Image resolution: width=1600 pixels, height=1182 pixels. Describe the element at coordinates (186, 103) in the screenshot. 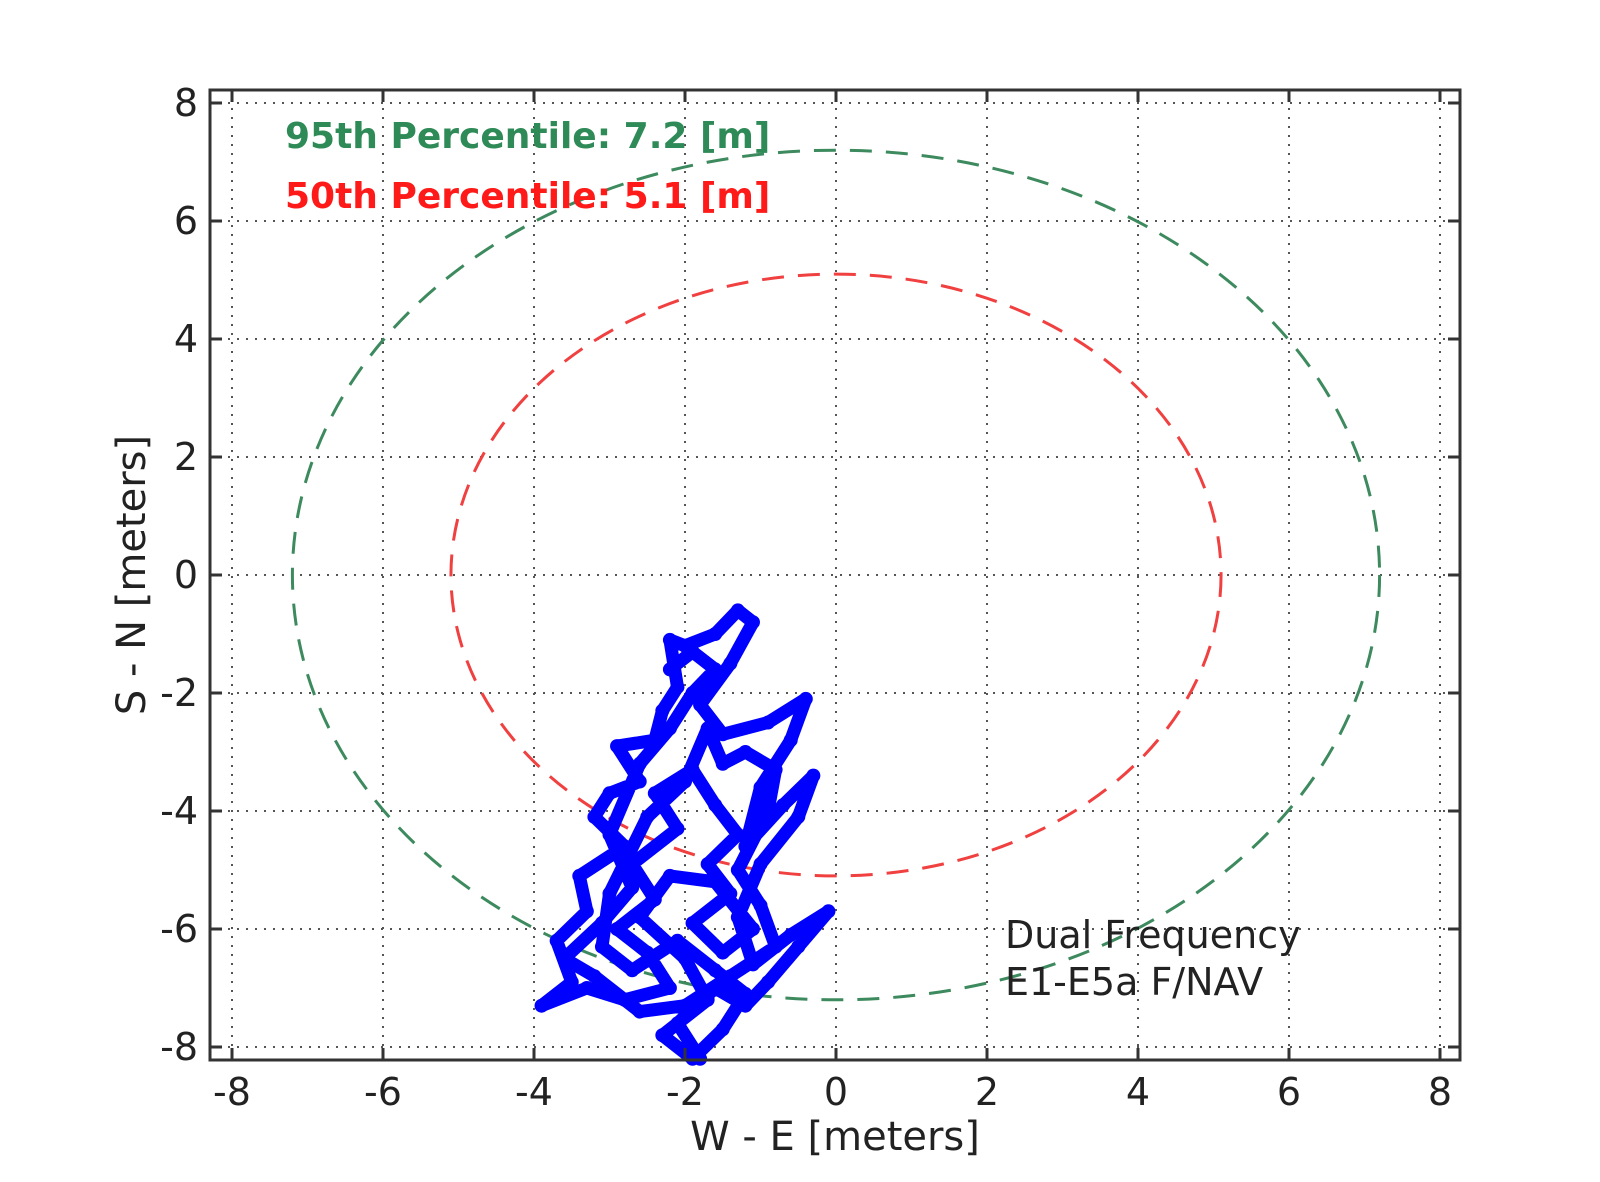

I see `y-tick-label: 8` at that location.